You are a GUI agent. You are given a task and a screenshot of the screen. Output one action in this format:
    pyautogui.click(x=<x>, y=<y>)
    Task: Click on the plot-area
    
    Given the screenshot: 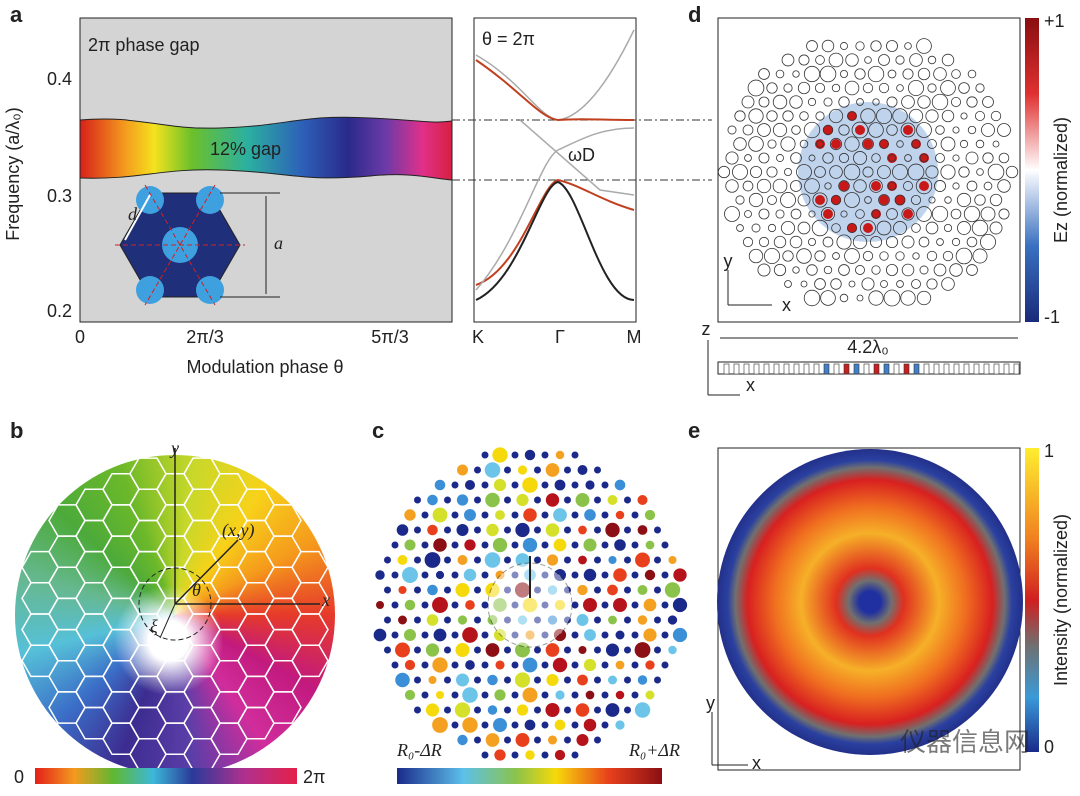 What is the action you would take?
    pyautogui.click(x=869, y=170)
    